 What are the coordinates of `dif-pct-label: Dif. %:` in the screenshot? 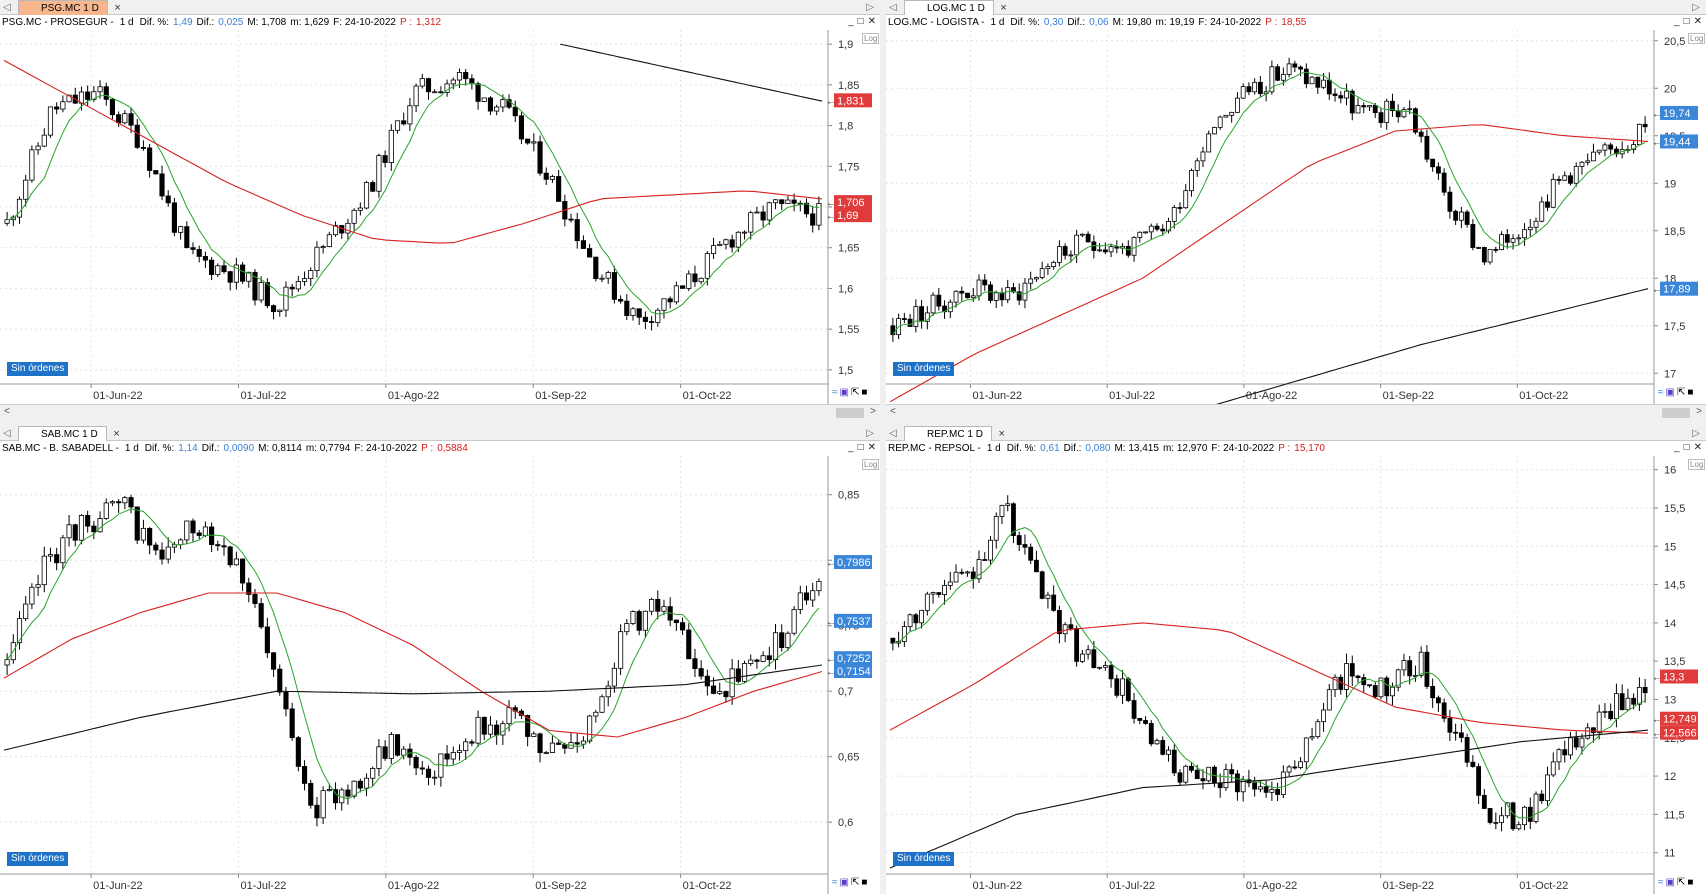 It's located at (159, 448).